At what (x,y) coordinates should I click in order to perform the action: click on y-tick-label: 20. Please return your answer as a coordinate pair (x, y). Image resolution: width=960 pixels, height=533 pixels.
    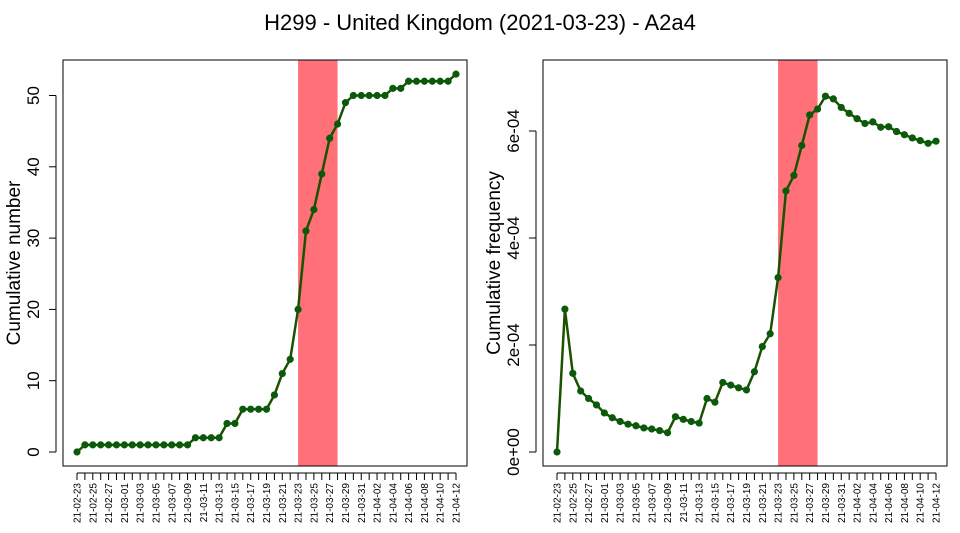
    Looking at the image, I should click on (33, 309).